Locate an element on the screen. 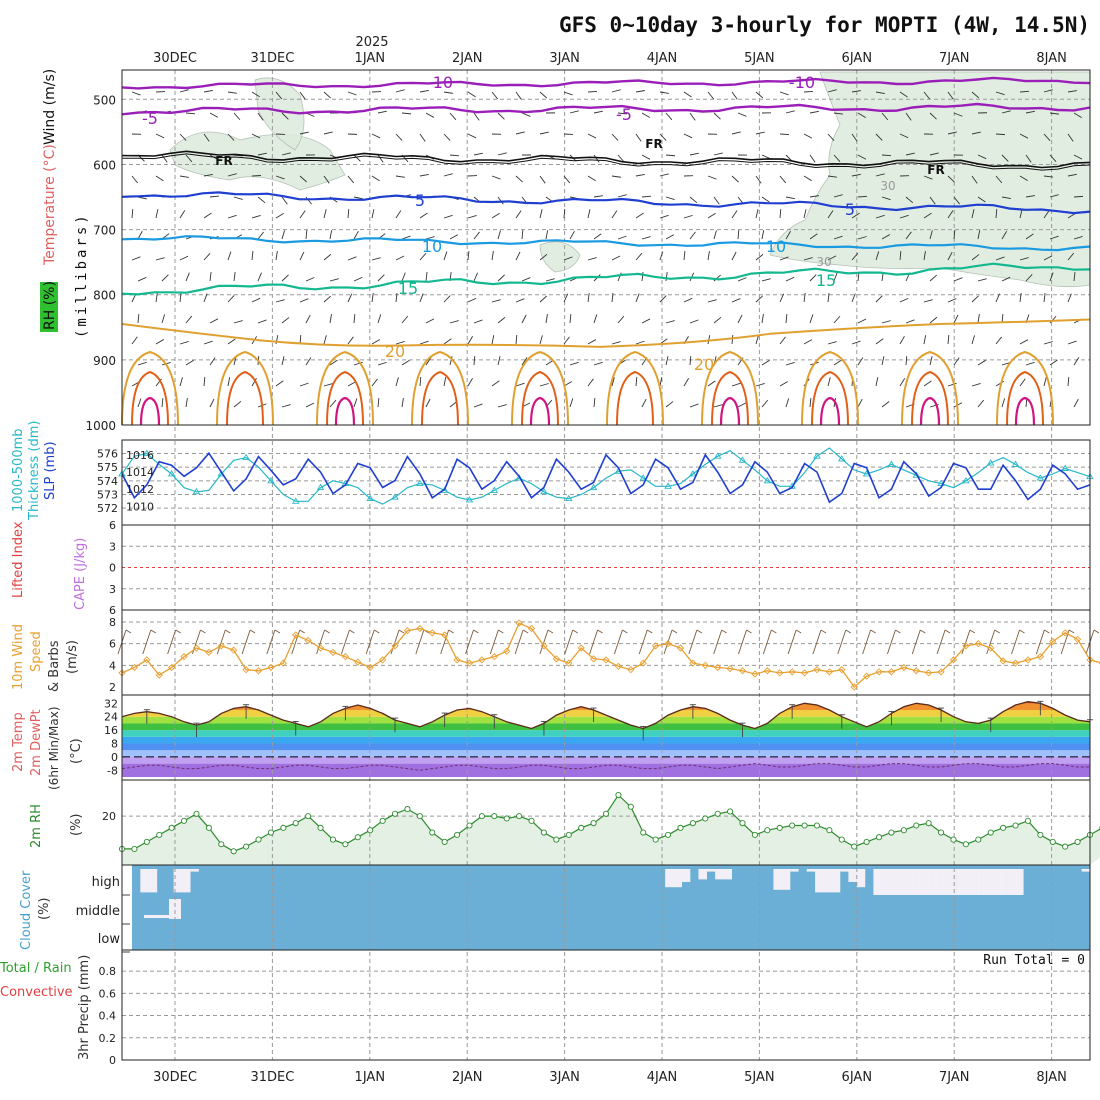 Image resolution: width=1100 pixels, height=1100 pixels. ylabel-precip-total: Total / Rain is located at coordinates (36, 968).